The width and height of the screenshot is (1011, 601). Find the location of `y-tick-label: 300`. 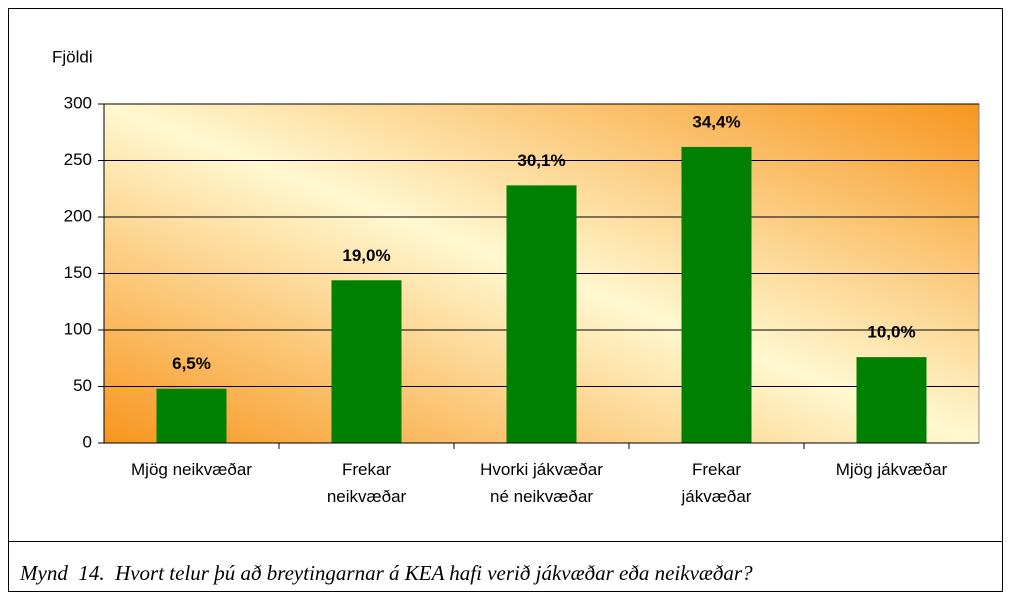

y-tick-label: 300 is located at coordinates (78, 102).